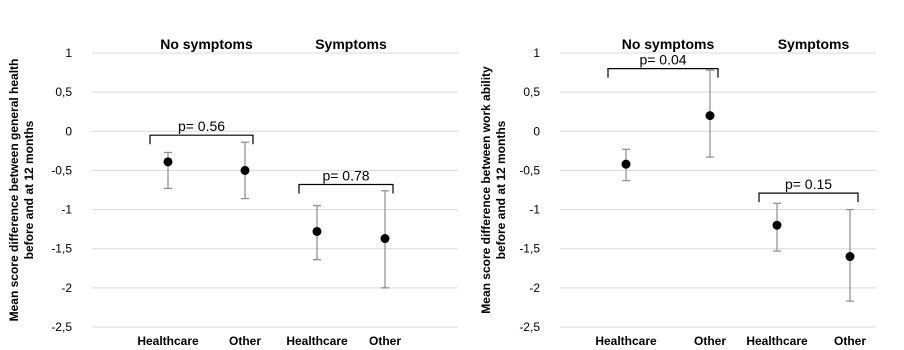 The height and width of the screenshot is (350, 904). What do you see at coordinates (201, 126) in the screenshot?
I see `p-value-label: p= 0.56` at bounding box center [201, 126].